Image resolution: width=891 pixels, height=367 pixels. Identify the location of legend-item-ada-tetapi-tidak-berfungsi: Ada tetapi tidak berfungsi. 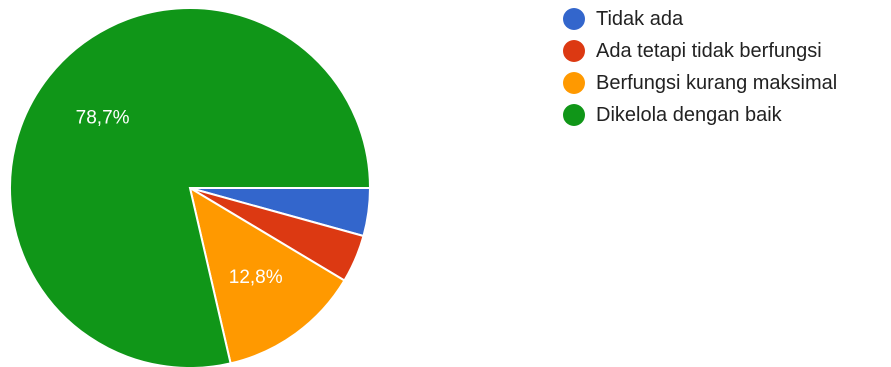
(700, 51).